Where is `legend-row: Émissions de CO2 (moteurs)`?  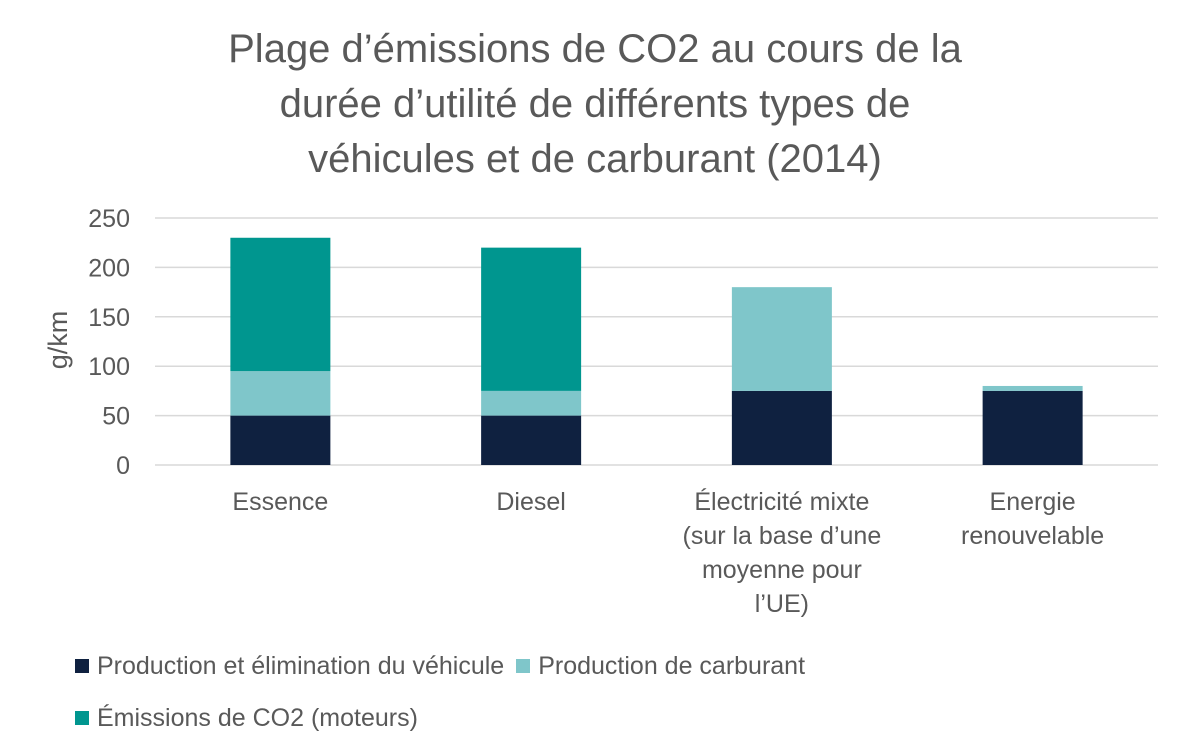
legend-row: Émissions de CO2 (moteurs) is located at coordinates (600, 718).